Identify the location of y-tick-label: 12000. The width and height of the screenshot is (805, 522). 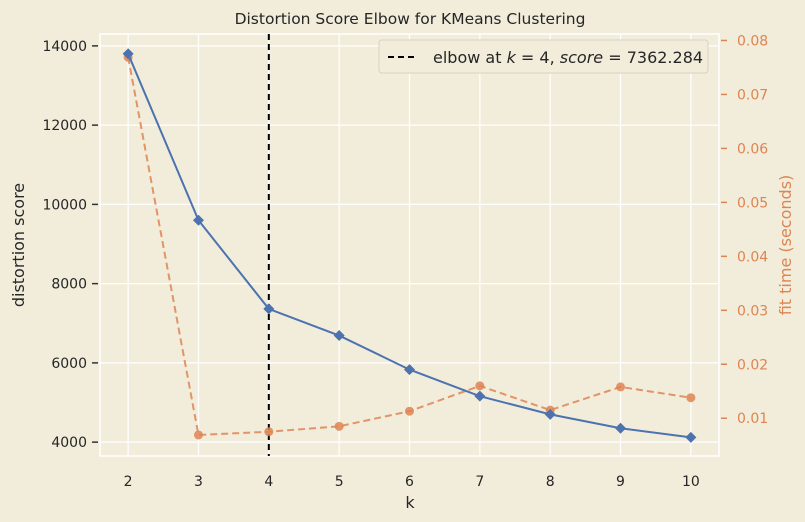
(64, 126).